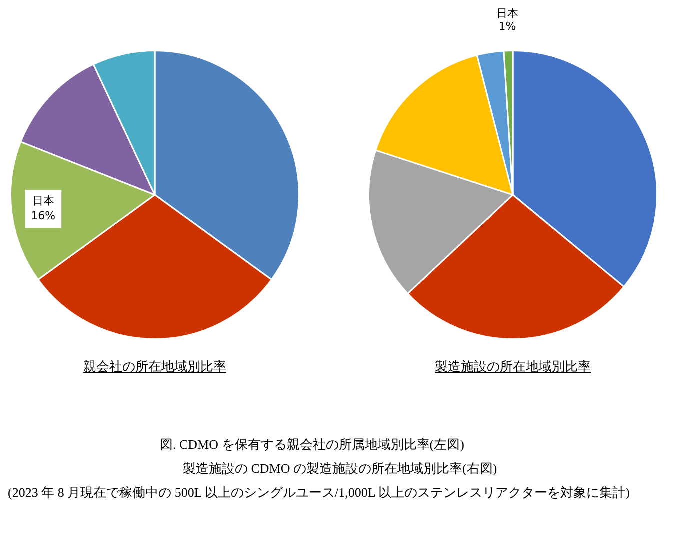 Image resolution: width=680 pixels, height=547 pixels. What do you see at coordinates (507, 27) in the screenshot?
I see `data-label: 1%` at bounding box center [507, 27].